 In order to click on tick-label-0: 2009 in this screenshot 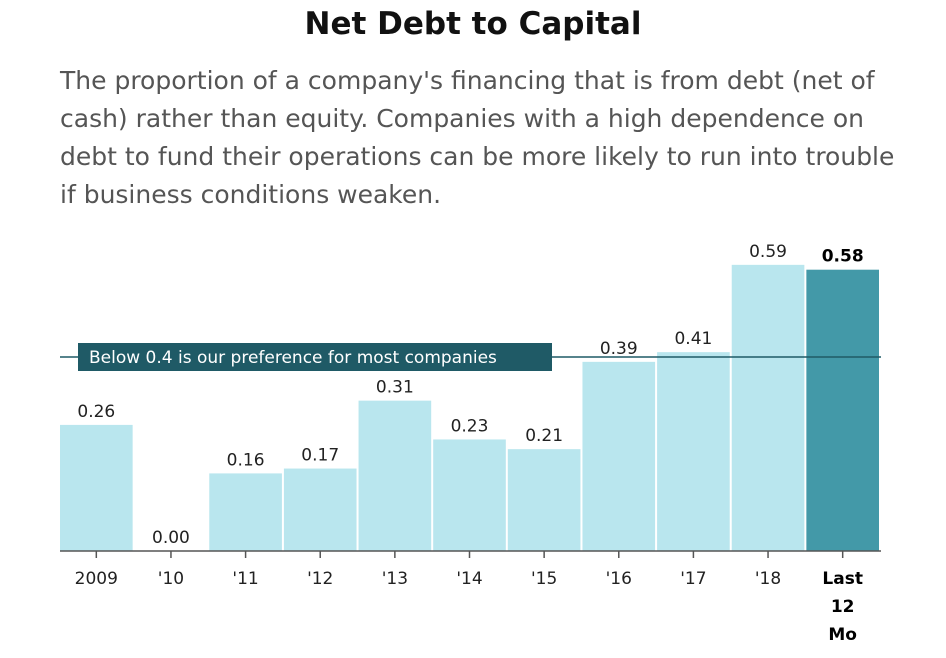, I will do `click(96, 579)`.